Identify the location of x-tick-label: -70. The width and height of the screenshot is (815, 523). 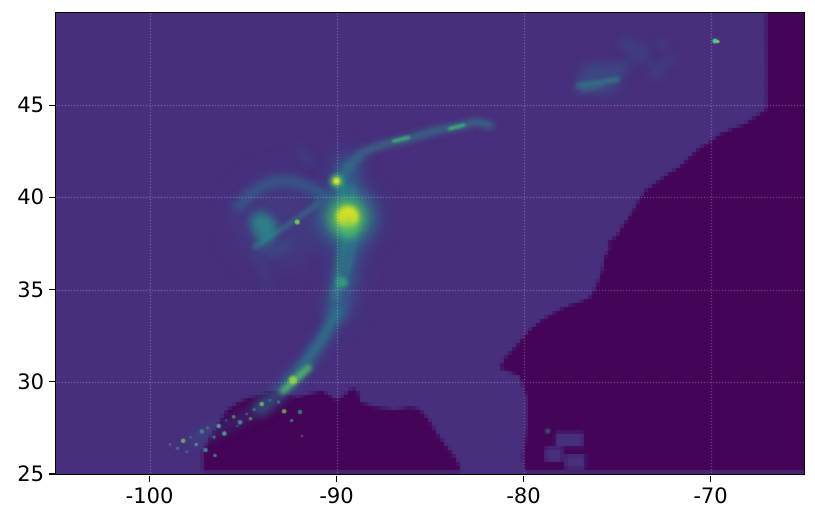
(710, 496).